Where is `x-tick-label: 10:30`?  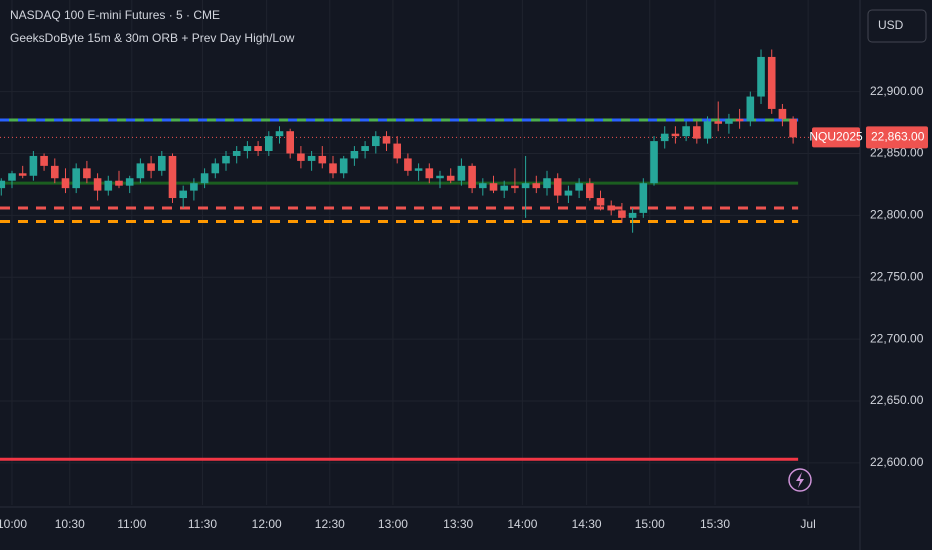
x-tick-label: 10:30 is located at coordinates (70, 524).